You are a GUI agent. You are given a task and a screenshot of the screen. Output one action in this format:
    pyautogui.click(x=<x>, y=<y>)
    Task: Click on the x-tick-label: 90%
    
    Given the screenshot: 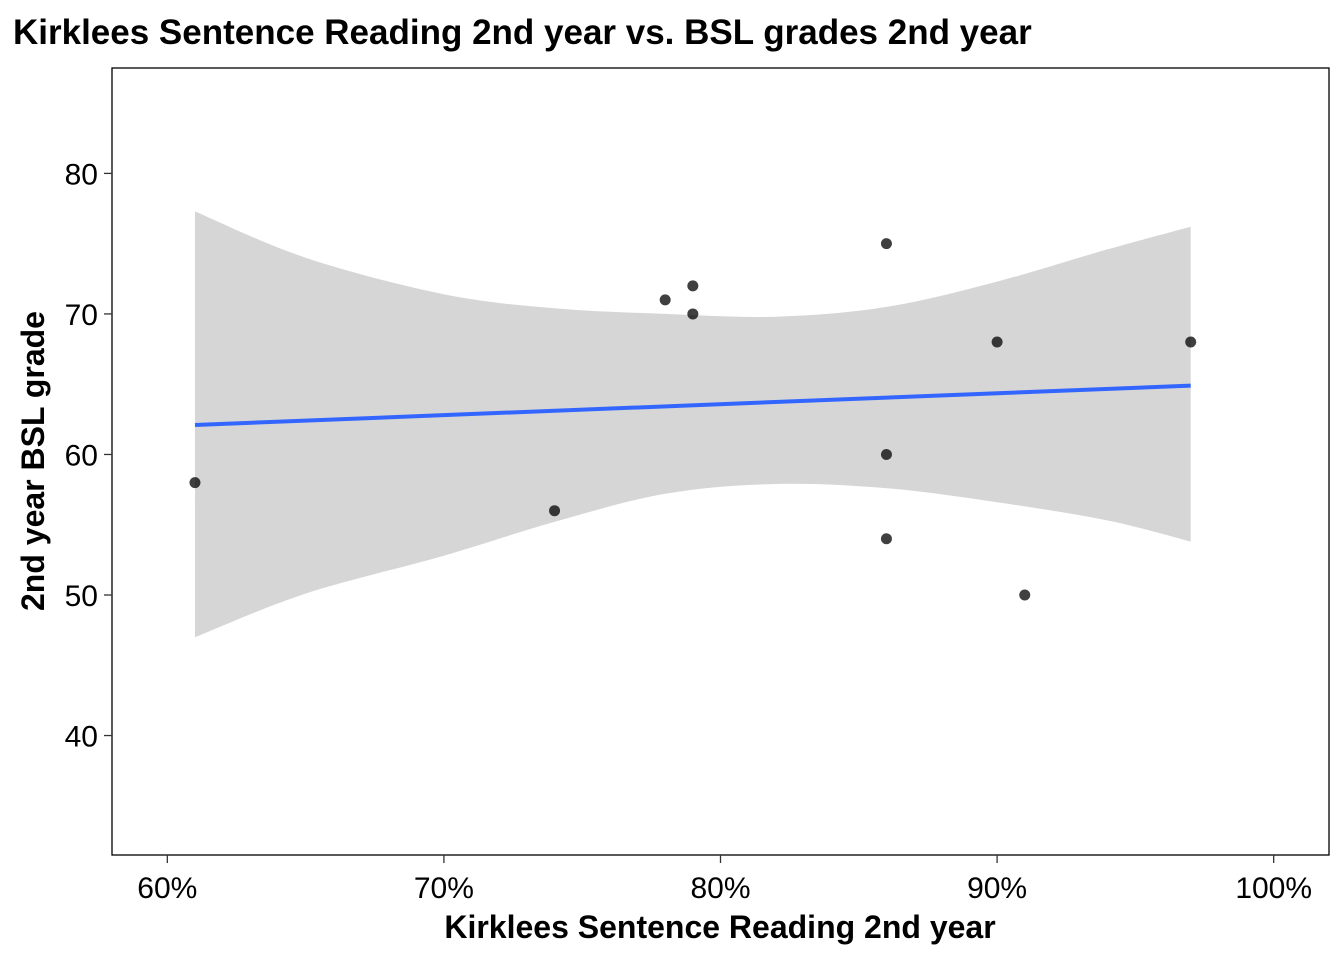 What is the action you would take?
    pyautogui.click(x=997, y=888)
    